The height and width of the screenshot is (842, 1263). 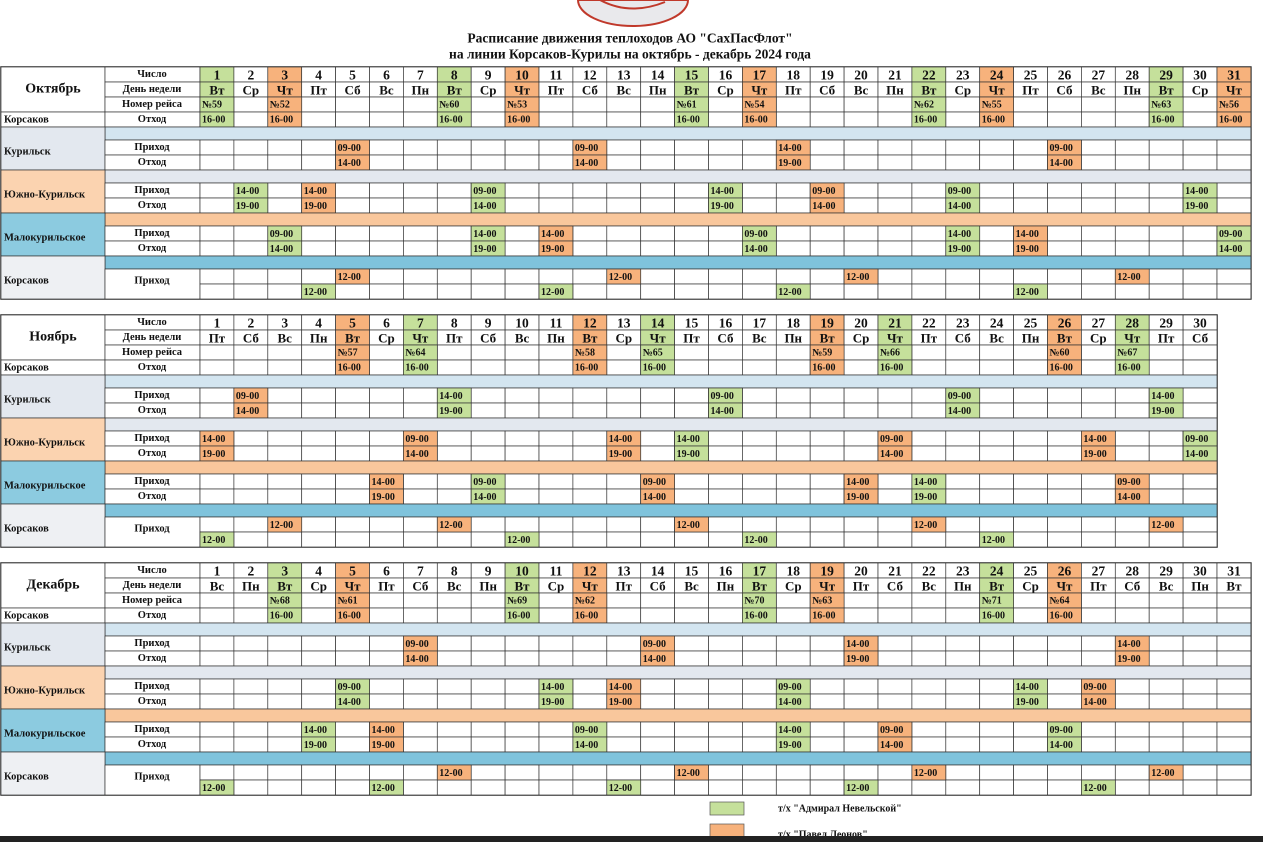 What do you see at coordinates (152, 352) in the screenshot?
I see `row-label: Номер рейса` at bounding box center [152, 352].